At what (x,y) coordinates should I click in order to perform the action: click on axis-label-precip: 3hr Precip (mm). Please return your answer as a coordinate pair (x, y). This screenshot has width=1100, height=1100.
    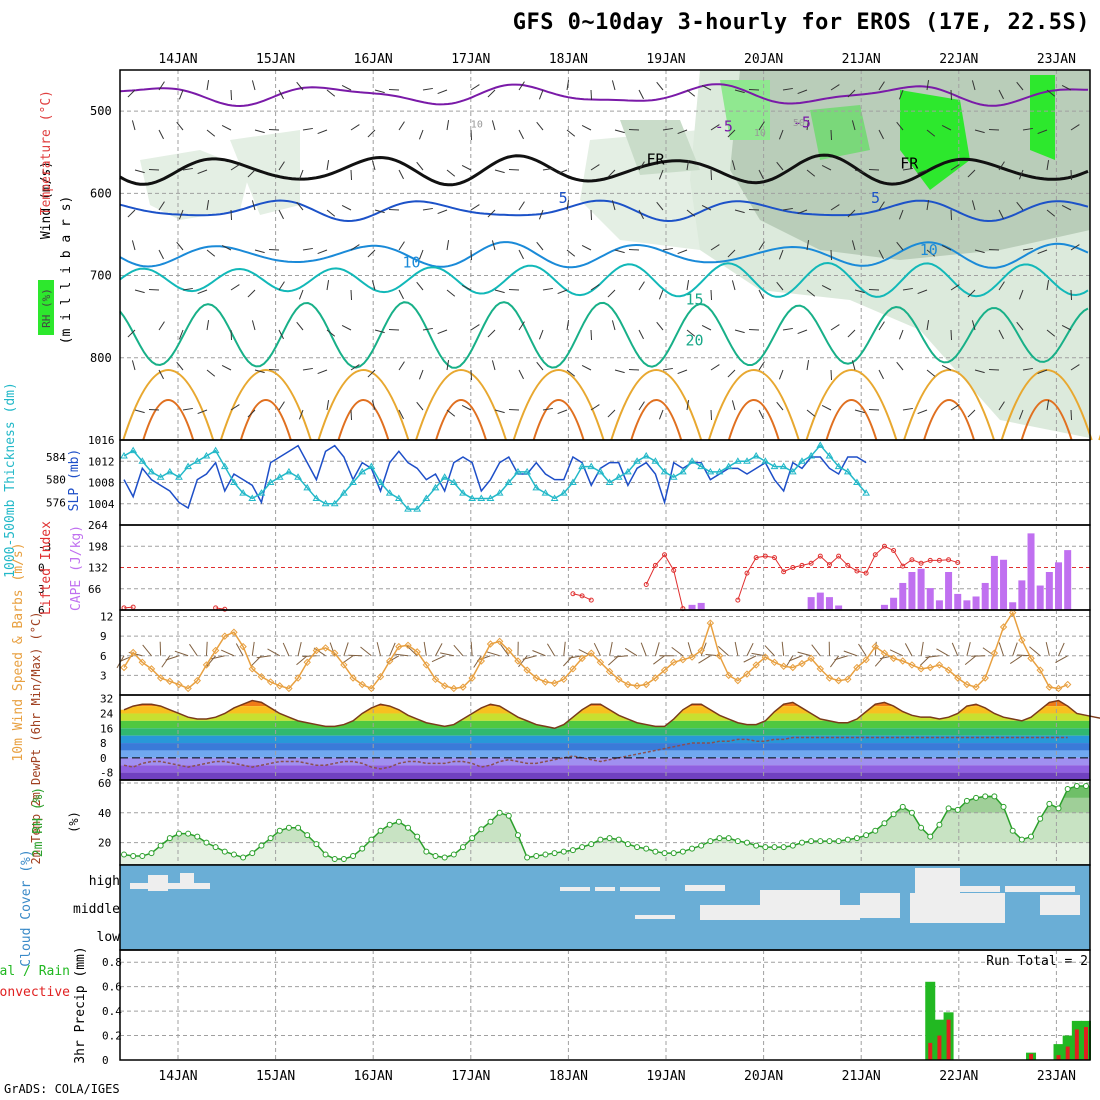
    Looking at the image, I should click on (80, 1004).